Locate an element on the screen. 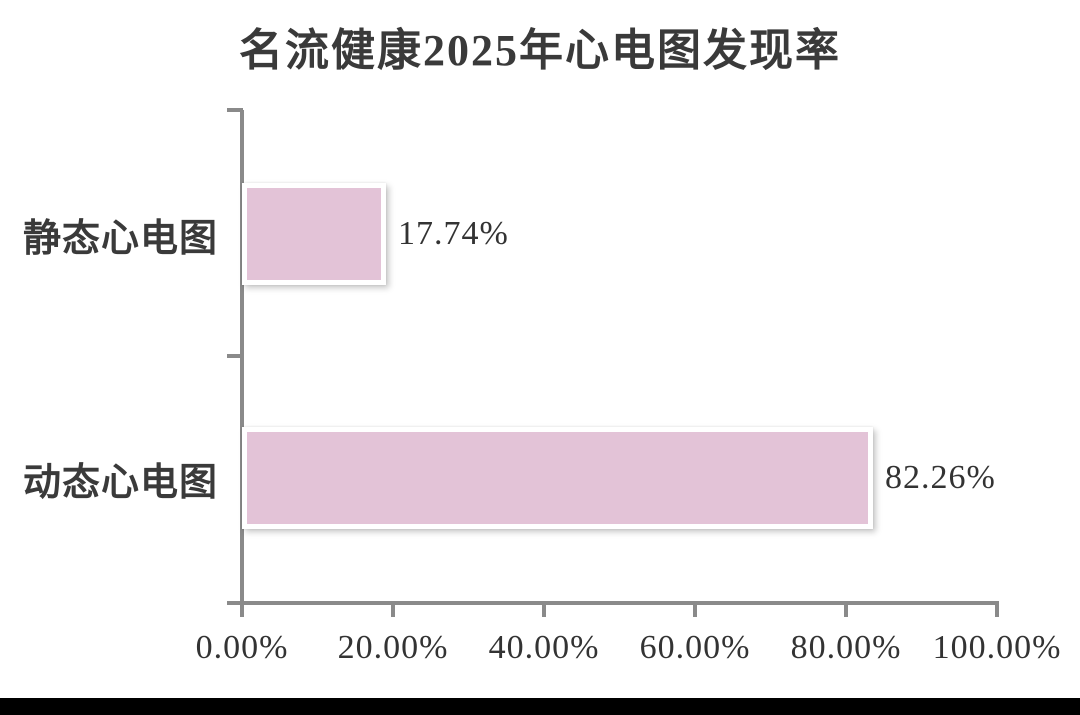 The height and width of the screenshot is (715, 1080). category-label-static-ecg: 静态心电图 is located at coordinates (120, 238).